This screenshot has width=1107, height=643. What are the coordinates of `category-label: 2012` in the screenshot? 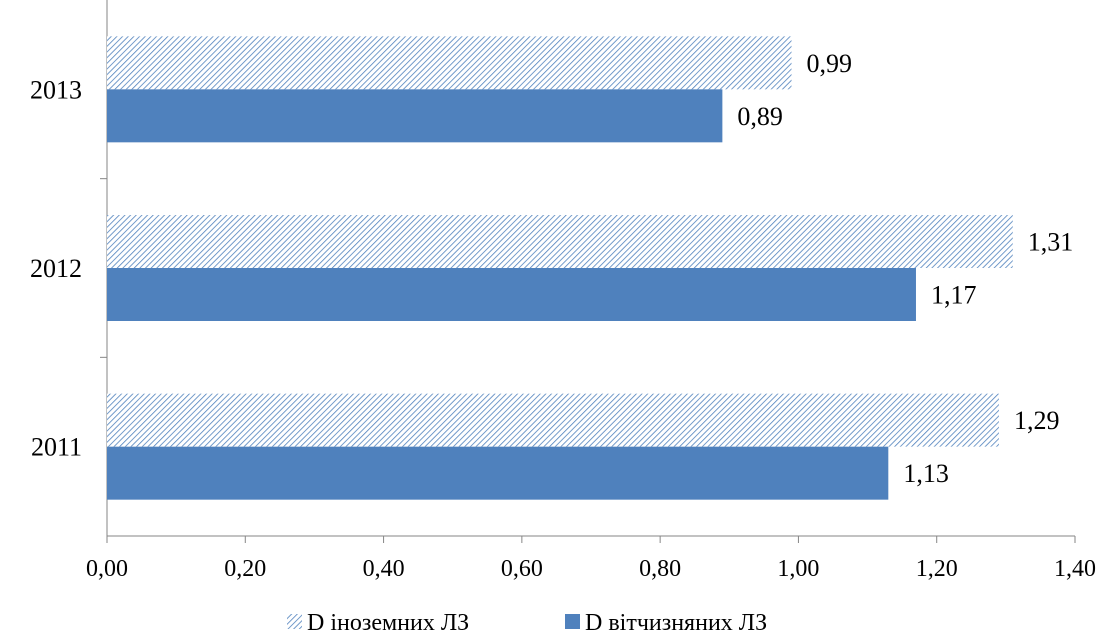 It's located at (56, 268).